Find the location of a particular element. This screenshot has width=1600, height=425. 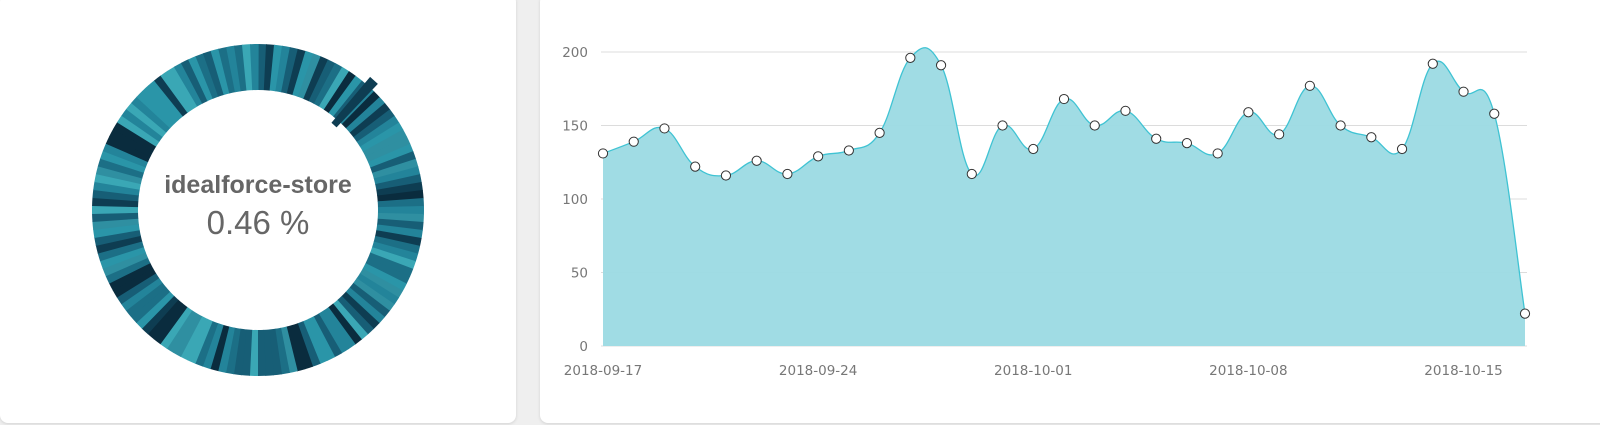

y-tick-label: 0 is located at coordinates (583, 347).